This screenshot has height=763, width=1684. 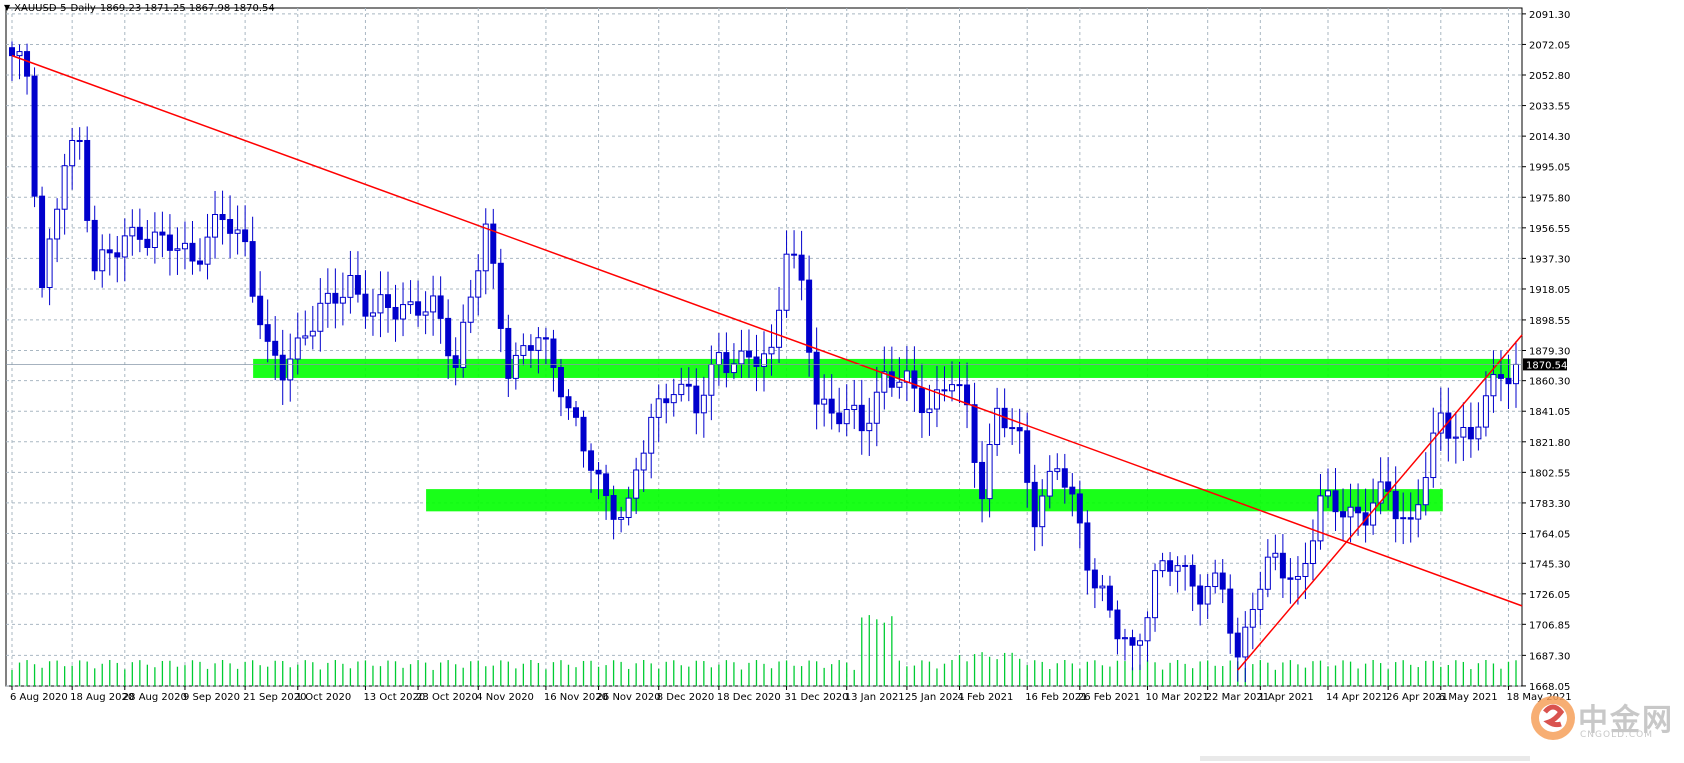 I want to click on y-tick-label: 1898.55, so click(x=1549, y=321).